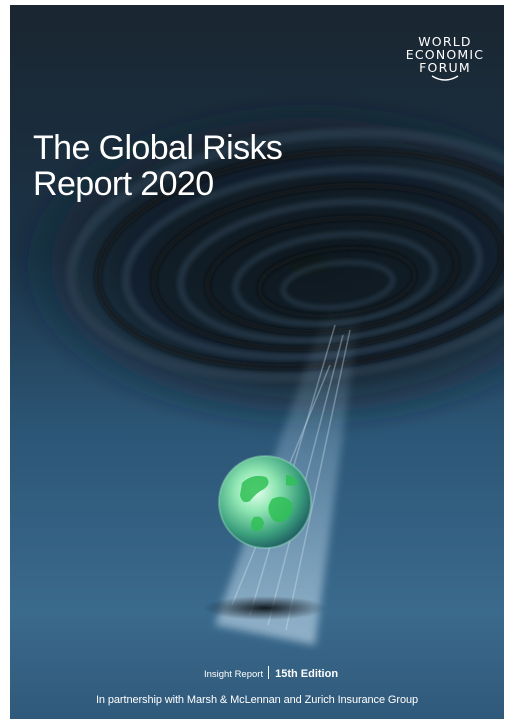  I want to click on report-edition-line: Insight Report 15th Edition, so click(257, 674).